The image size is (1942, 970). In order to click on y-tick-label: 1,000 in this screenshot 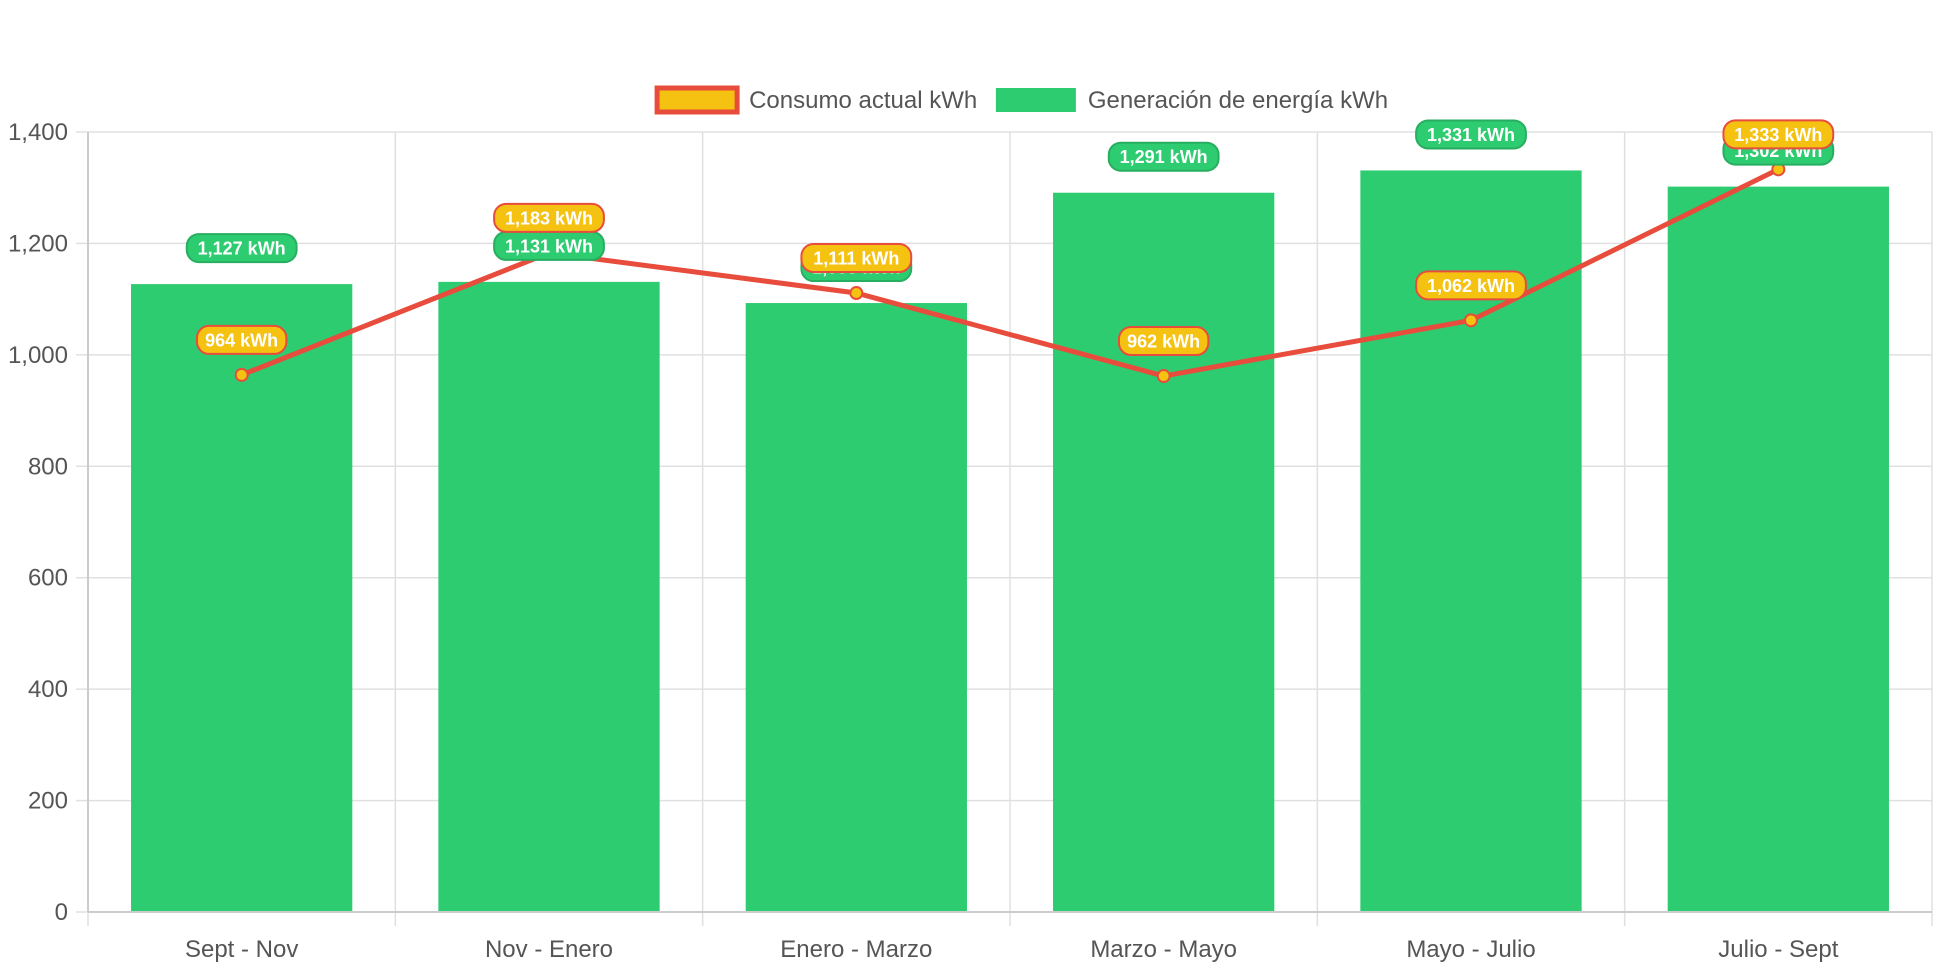, I will do `click(38, 355)`.